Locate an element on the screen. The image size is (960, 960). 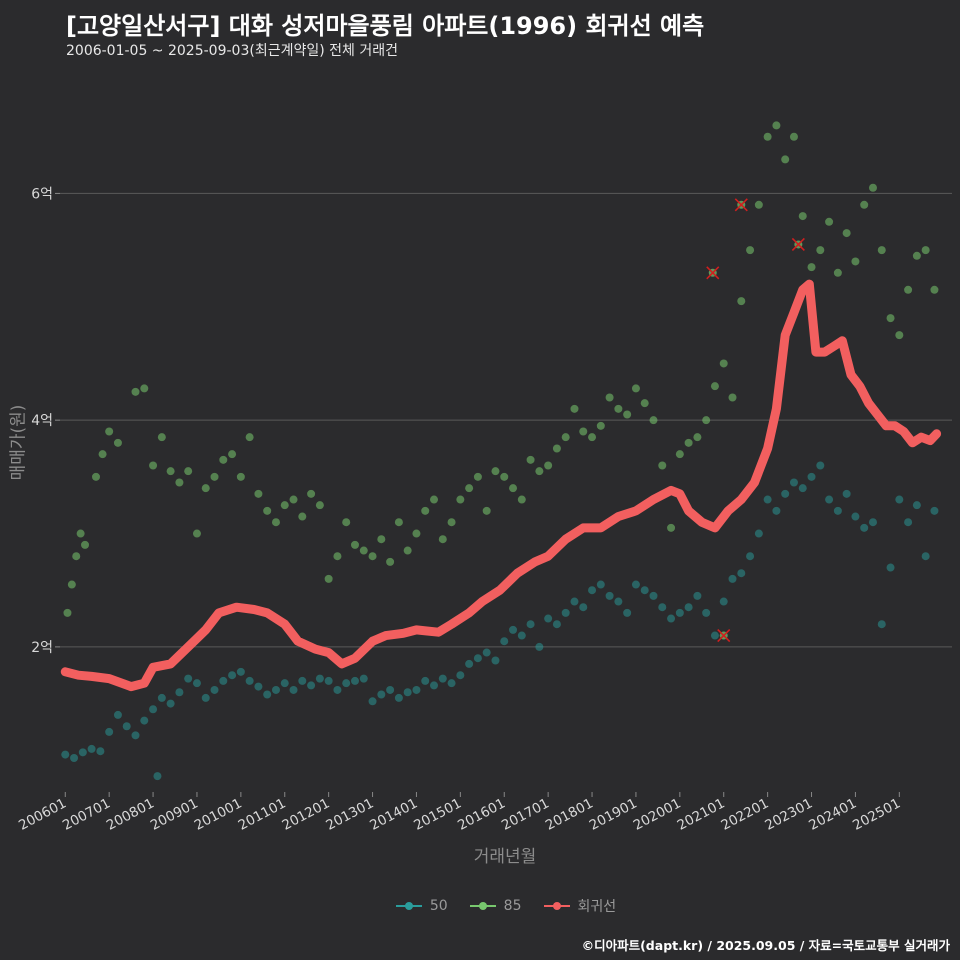
x-tick-label: 201701 is located at coordinates (525, 814).